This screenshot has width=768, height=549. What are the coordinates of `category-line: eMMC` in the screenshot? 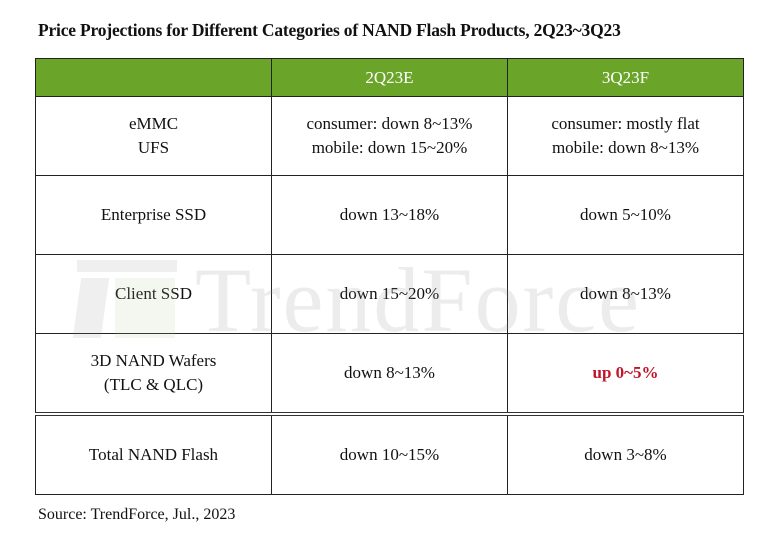 It's located at (153, 123).